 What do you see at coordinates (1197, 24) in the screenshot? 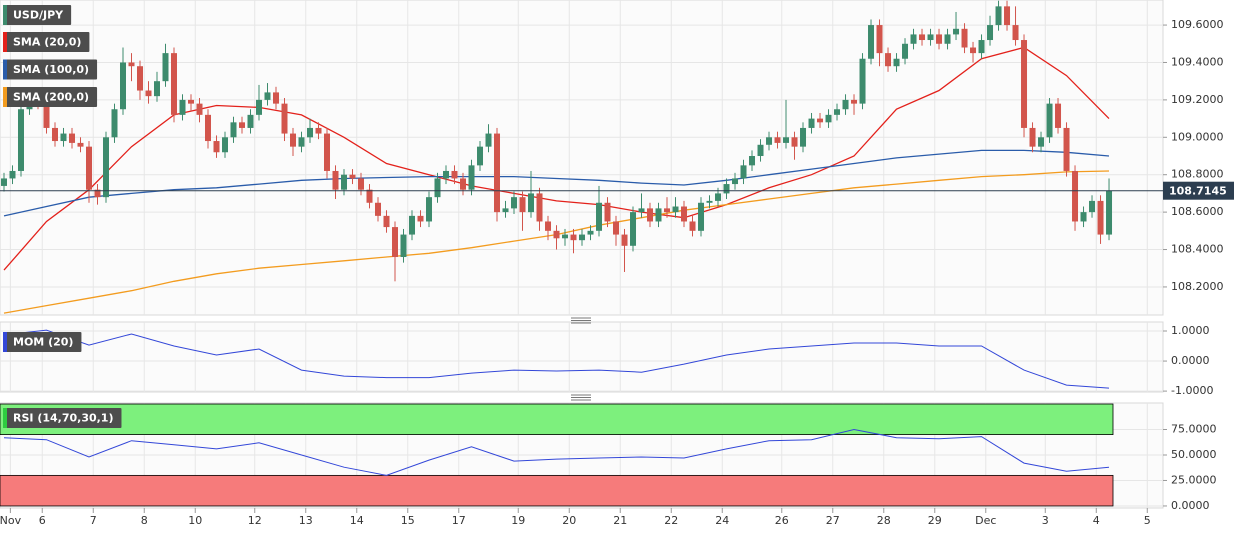
I see `y-tick-label: 109.6000` at bounding box center [1197, 24].